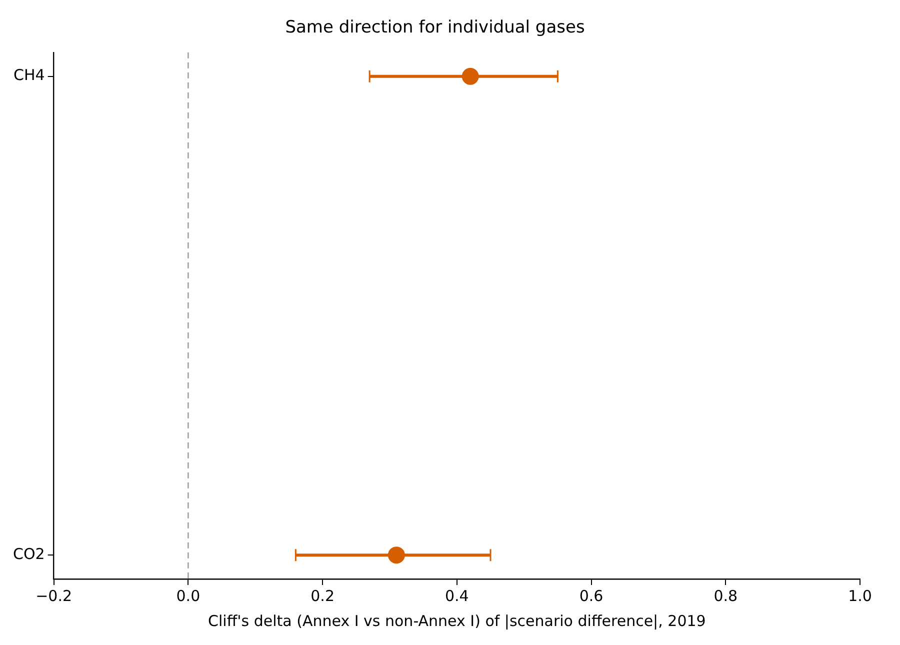  Describe the element at coordinates (591, 595) in the screenshot. I see `x-tick-label: 0.6` at that location.